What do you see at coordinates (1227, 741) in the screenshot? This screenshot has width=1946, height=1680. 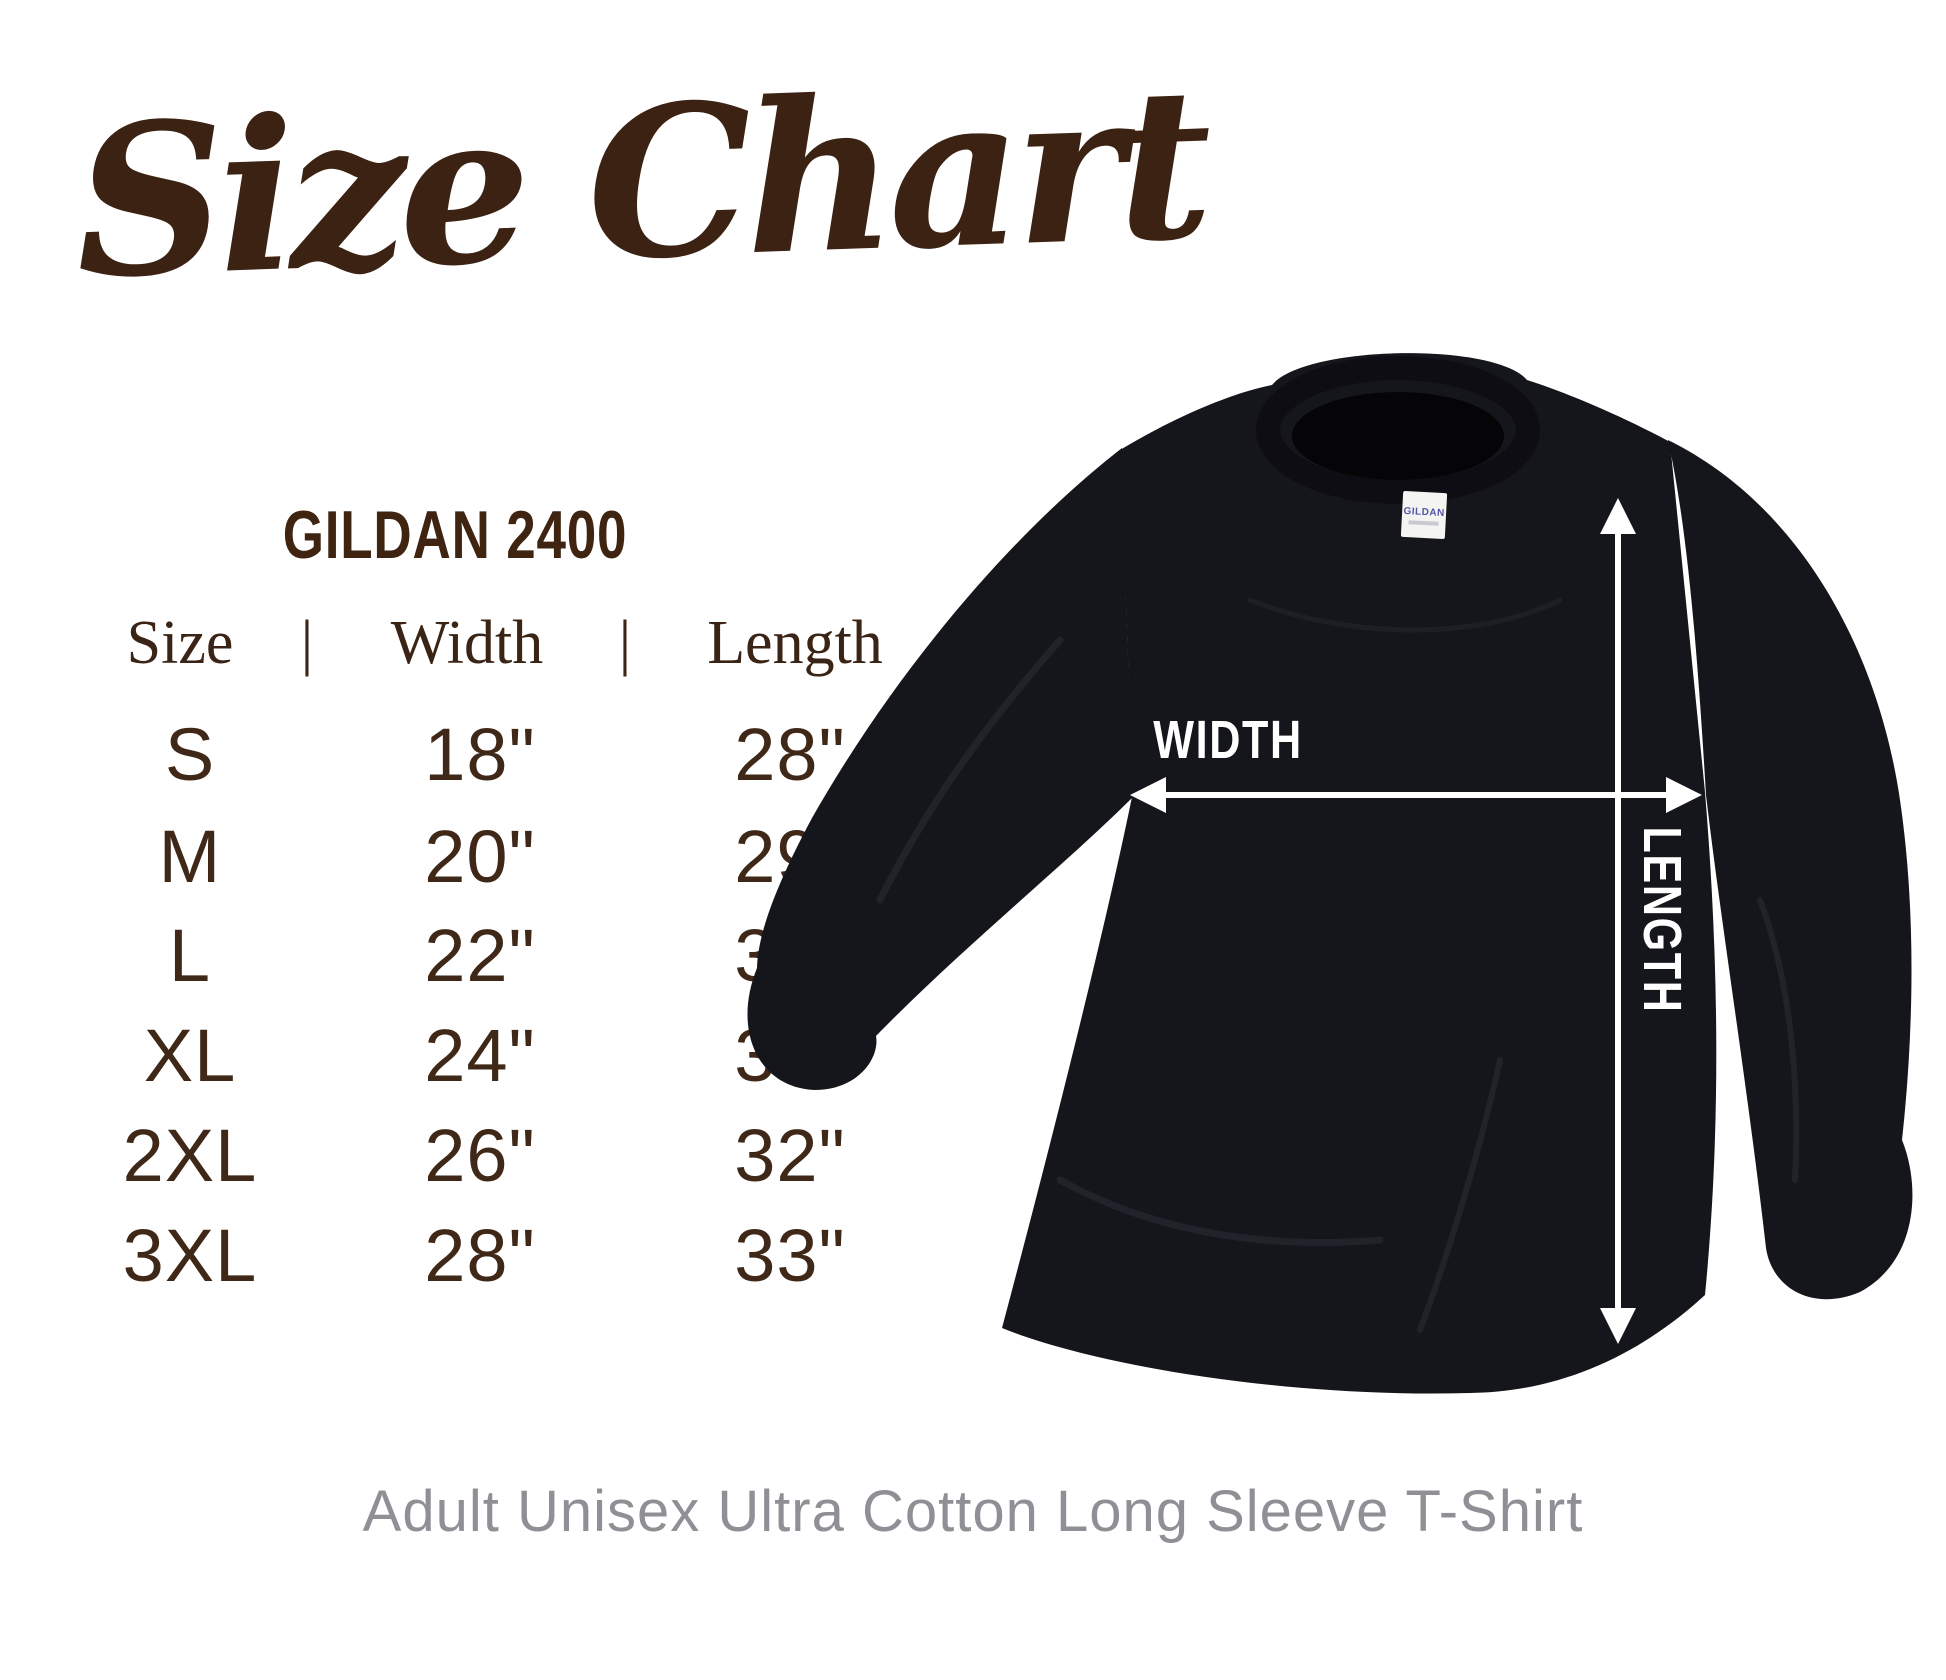 I see `width-measure-label: WIDTH` at bounding box center [1227, 741].